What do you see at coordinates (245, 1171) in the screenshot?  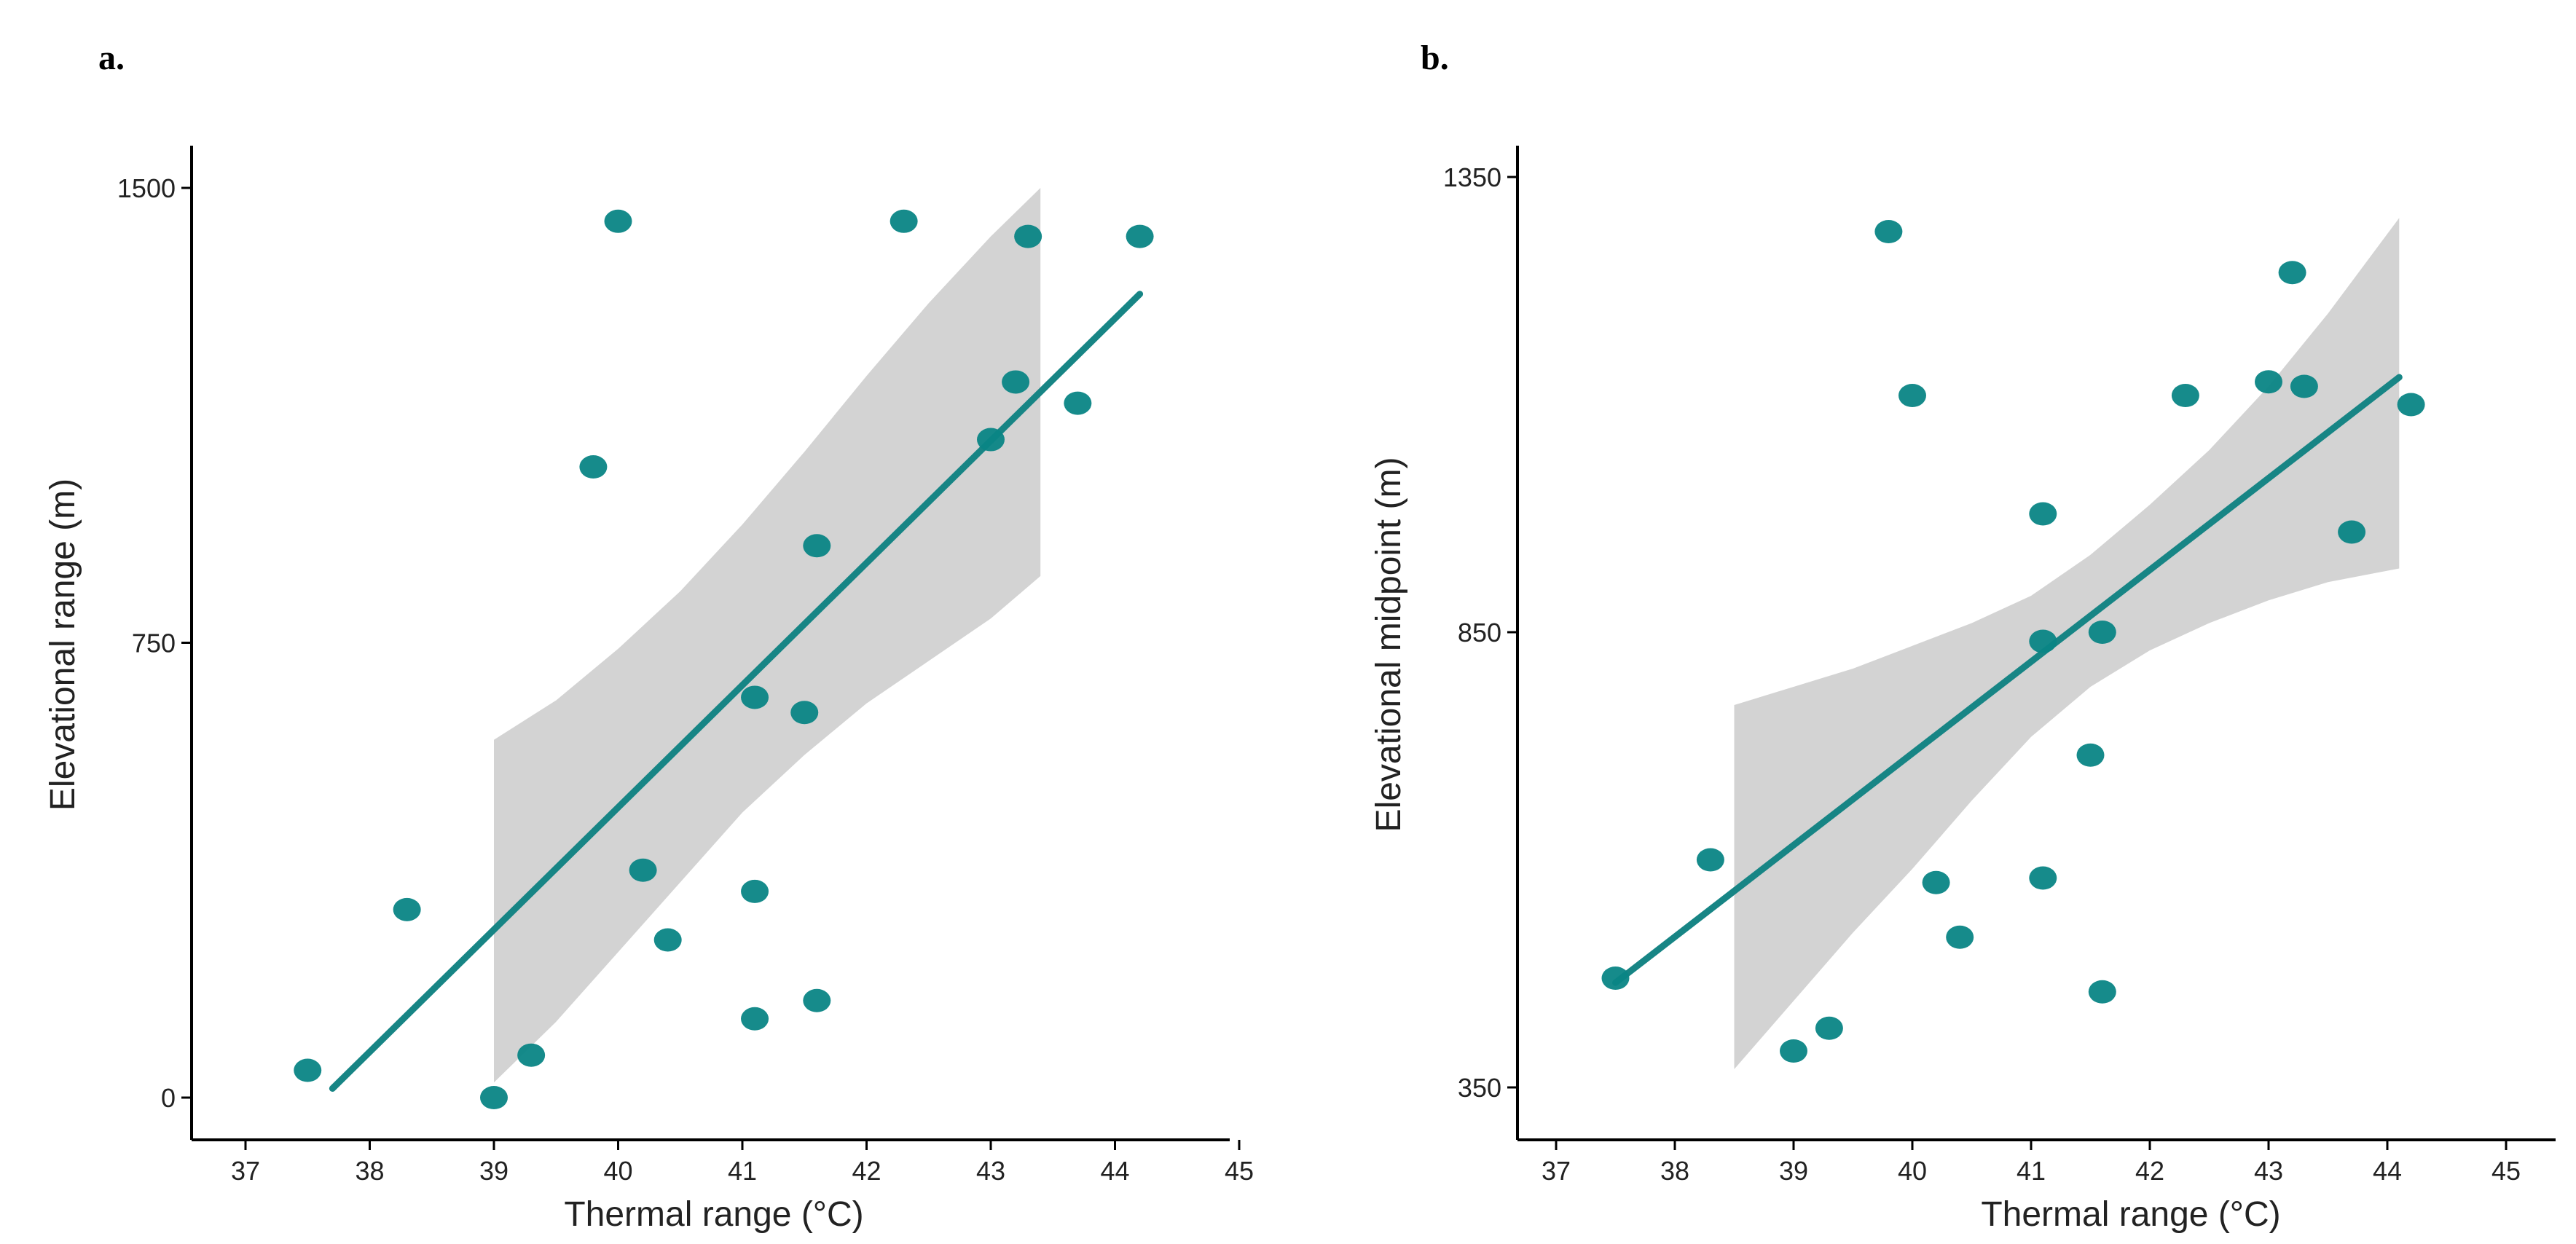 I see `panel-a-x-tick-label: 37` at bounding box center [245, 1171].